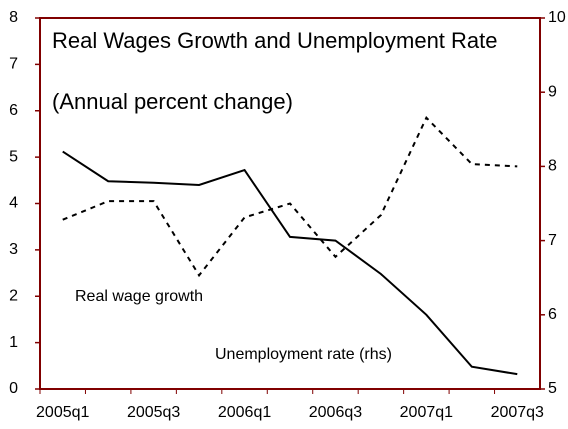 The image size is (568, 429). I want to click on y-tick-label: 7, so click(13, 64).